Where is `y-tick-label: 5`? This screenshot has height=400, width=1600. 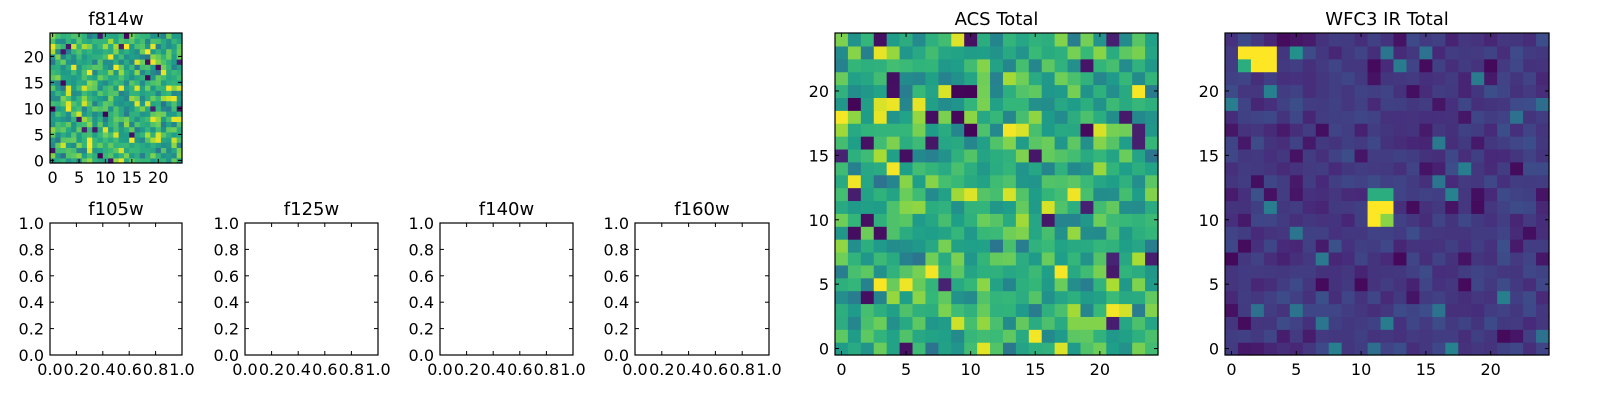
y-tick-label: 5 is located at coordinates (39, 134).